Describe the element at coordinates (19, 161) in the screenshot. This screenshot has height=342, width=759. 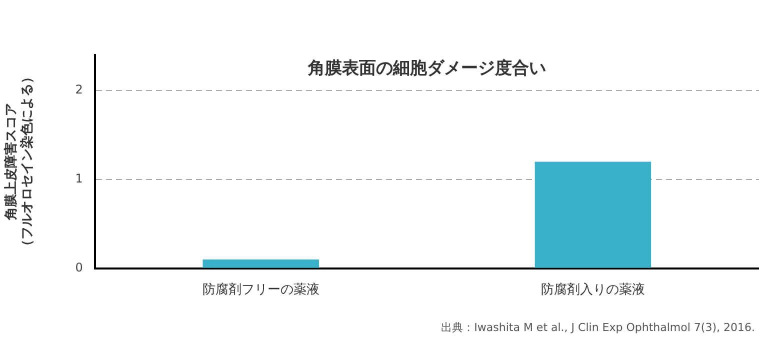
I see `y-axis-title: 角膜上皮障害スコア（フルオロセイン染色による）` at that location.